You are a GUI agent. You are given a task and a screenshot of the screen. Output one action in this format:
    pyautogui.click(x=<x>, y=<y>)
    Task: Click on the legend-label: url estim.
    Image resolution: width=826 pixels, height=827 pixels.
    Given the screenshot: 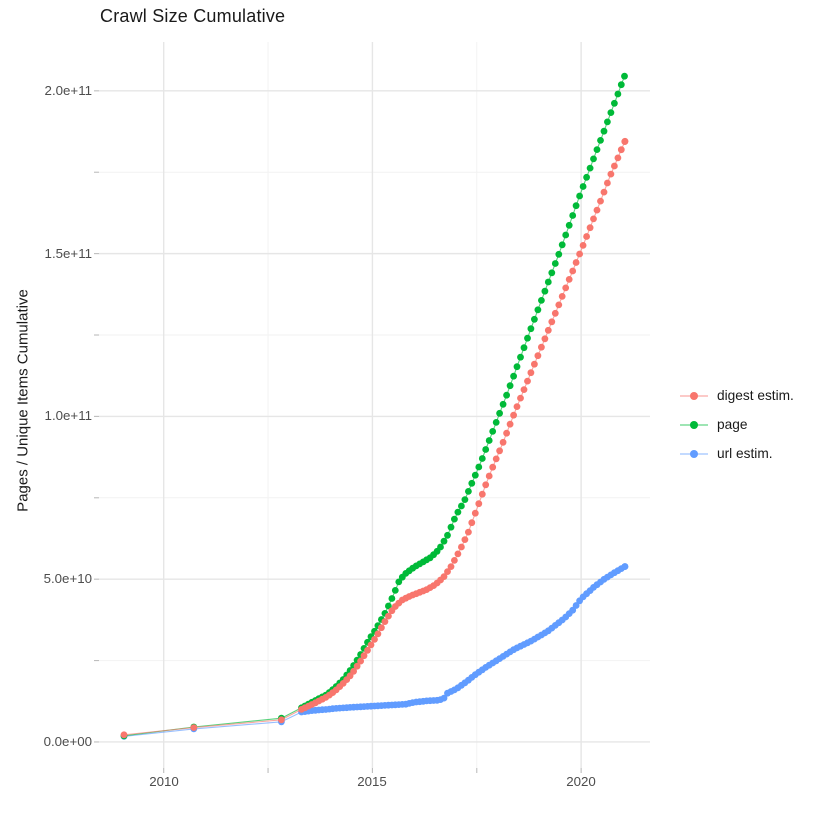 What is the action you would take?
    pyautogui.click(x=745, y=453)
    